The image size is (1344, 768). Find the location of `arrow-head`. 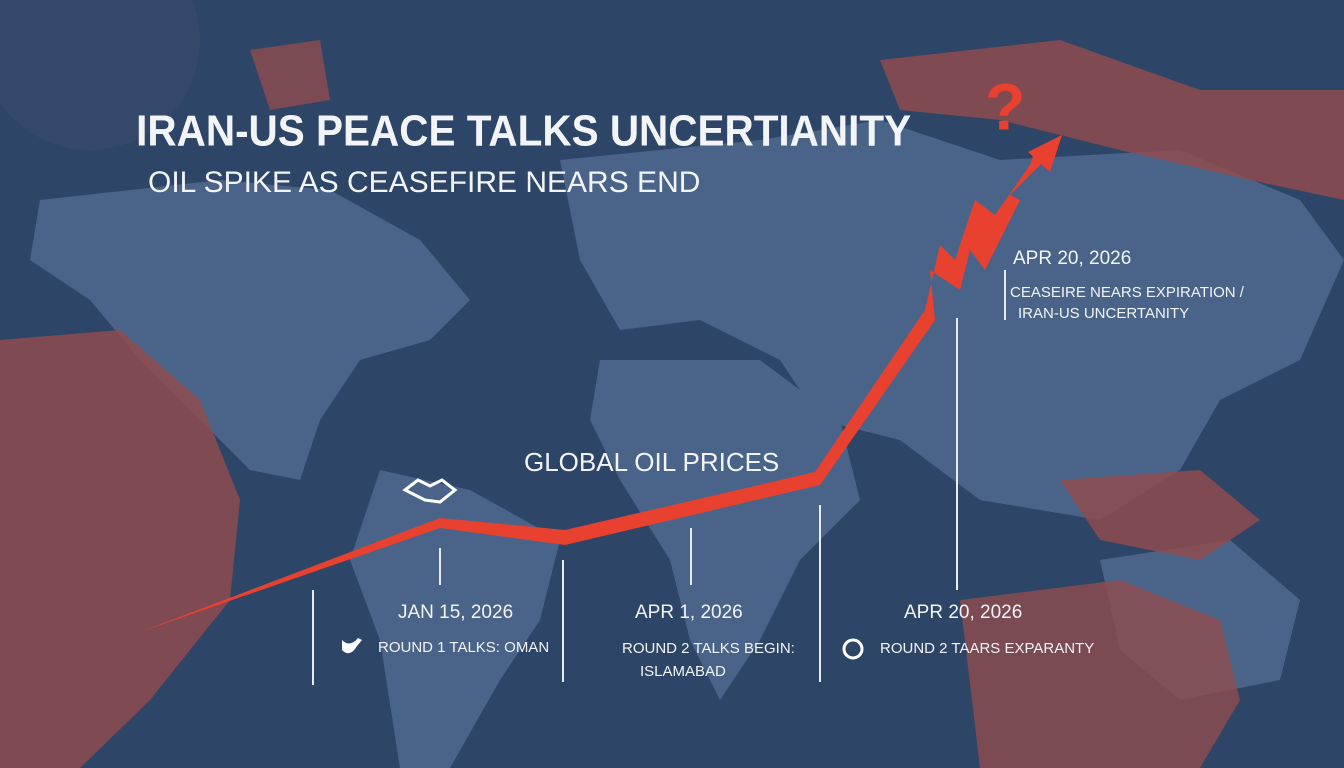

arrow-head is located at coordinates (1045, 153).